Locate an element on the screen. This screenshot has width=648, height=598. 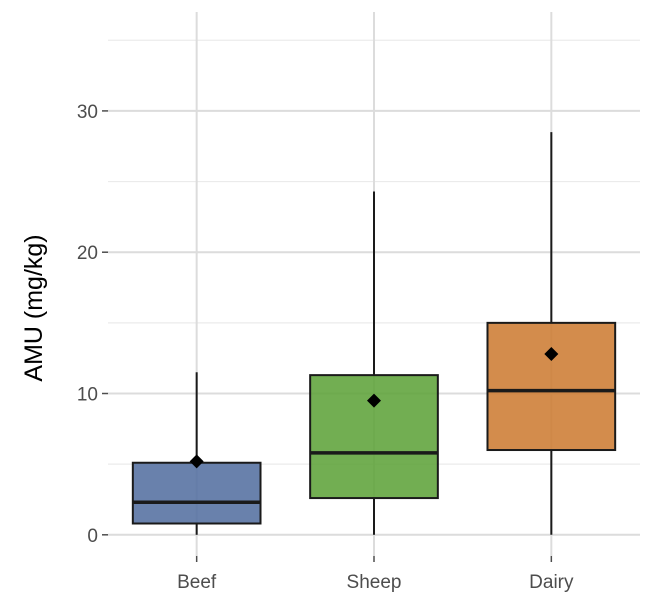
box-dairy is located at coordinates (551, 333).